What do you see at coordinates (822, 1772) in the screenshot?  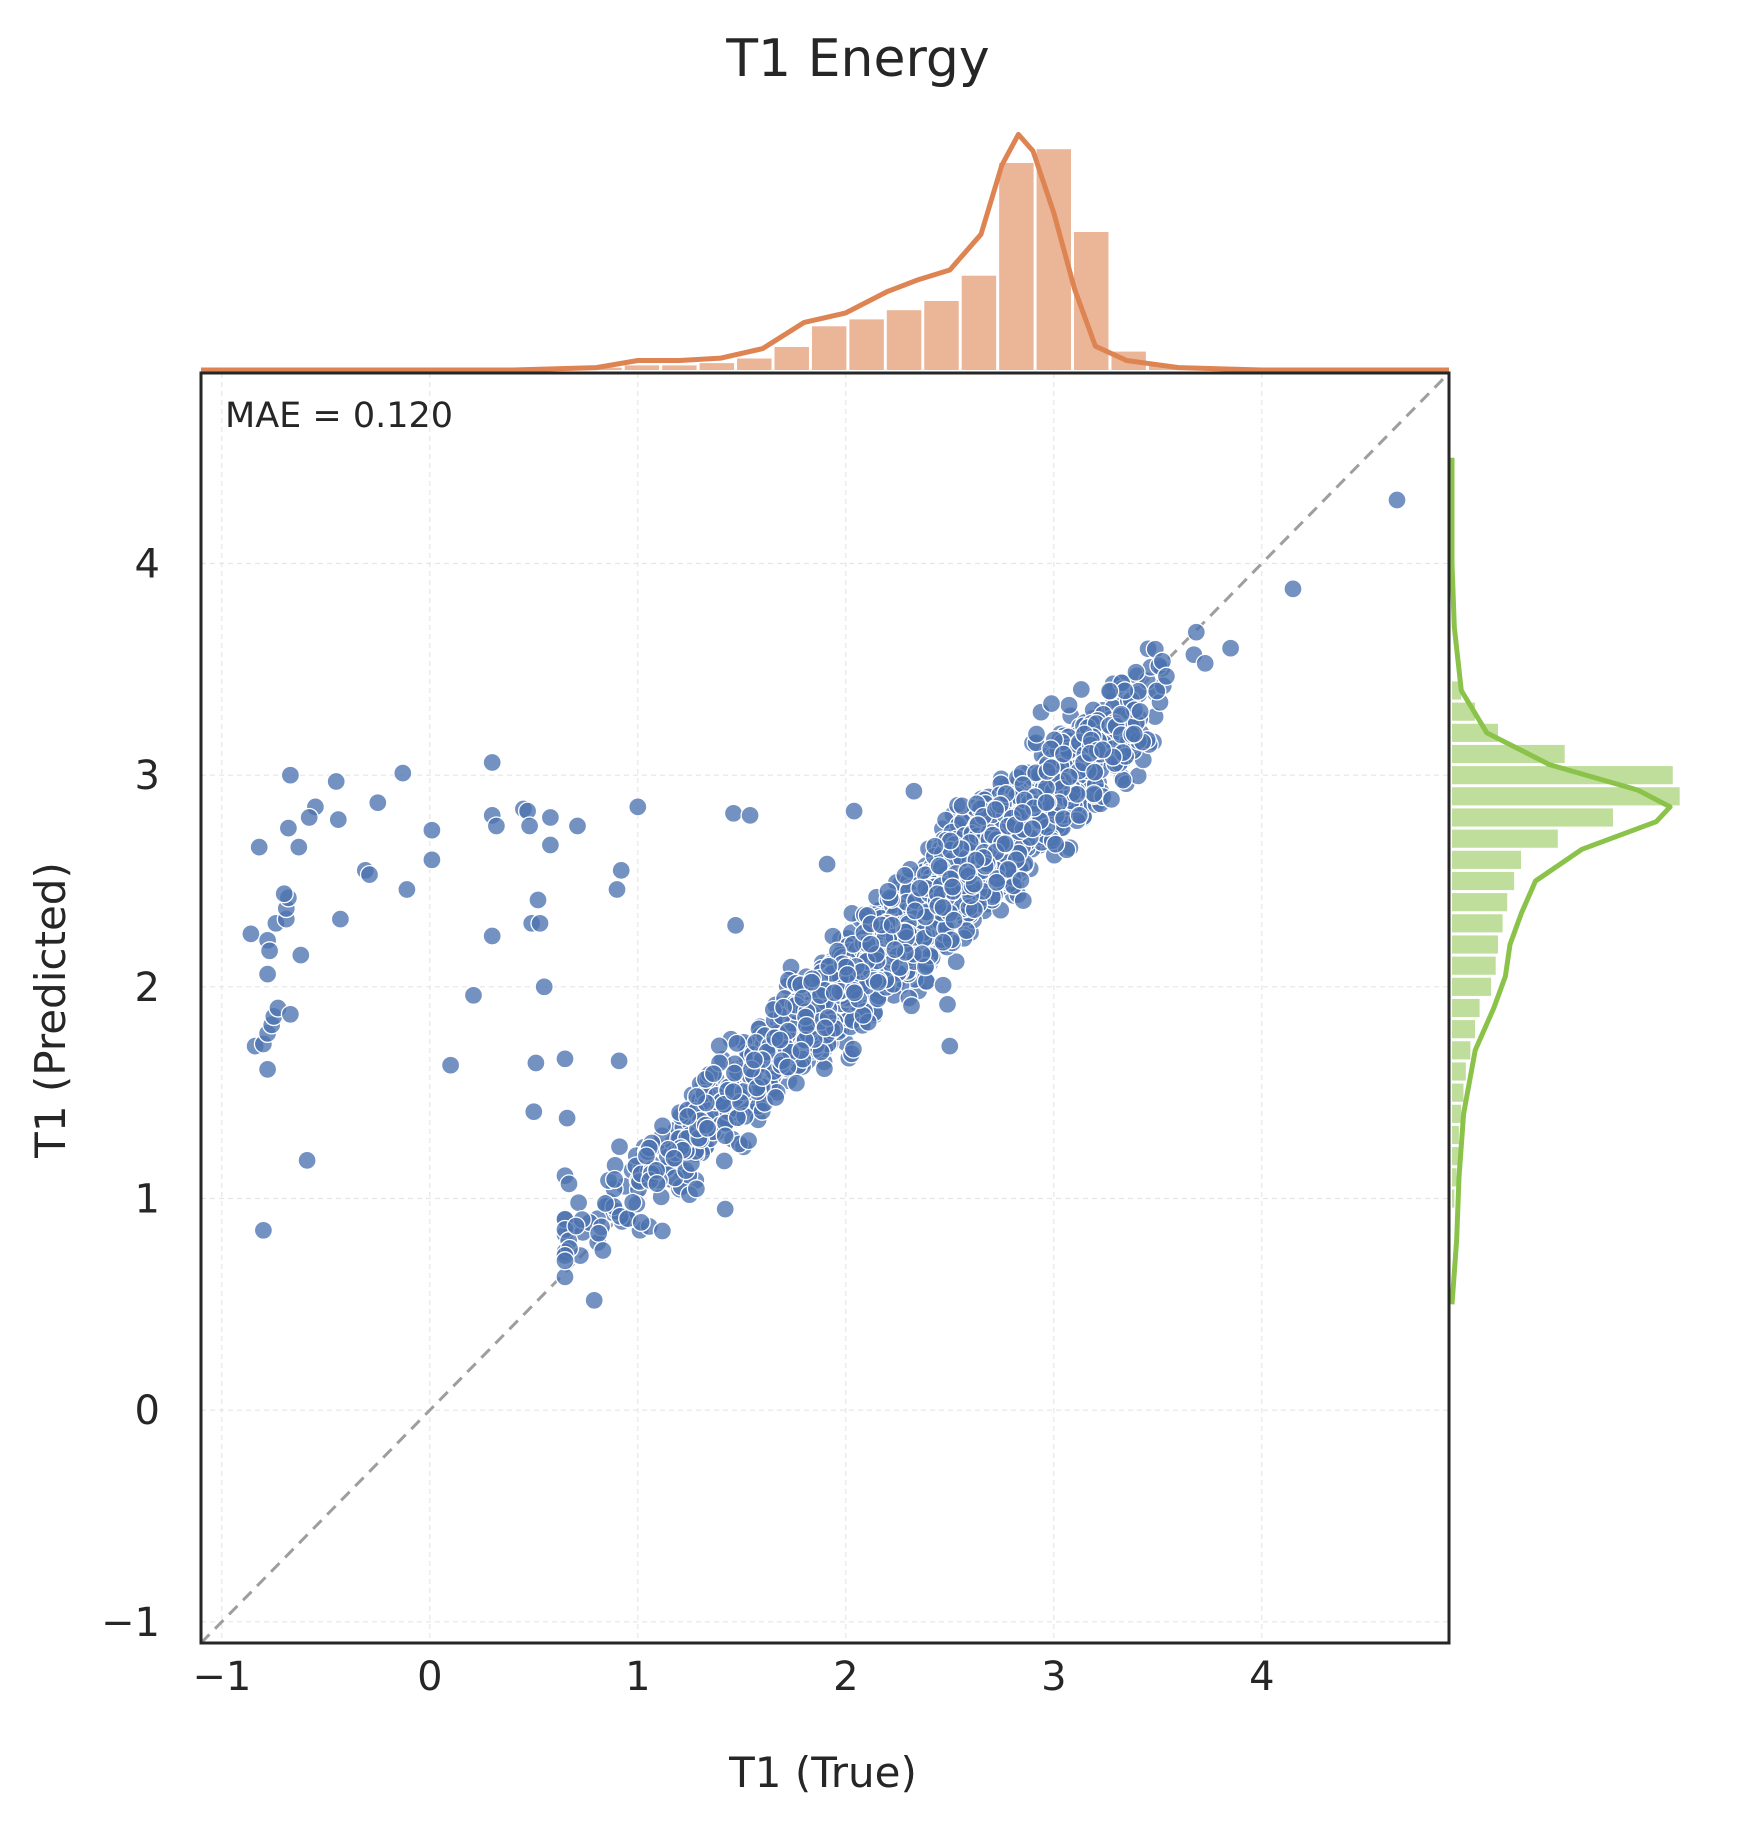 I see `x-axis-label: T1 (True)` at bounding box center [822, 1772].